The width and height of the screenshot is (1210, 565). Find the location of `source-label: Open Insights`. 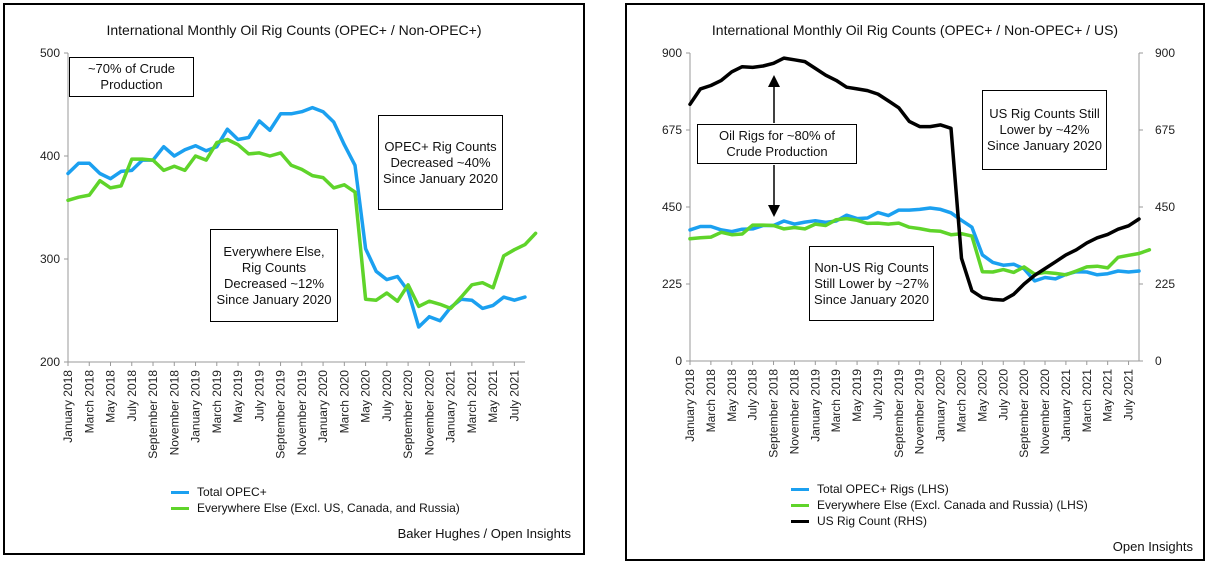

source-label: Open Insights is located at coordinates (1152, 546).